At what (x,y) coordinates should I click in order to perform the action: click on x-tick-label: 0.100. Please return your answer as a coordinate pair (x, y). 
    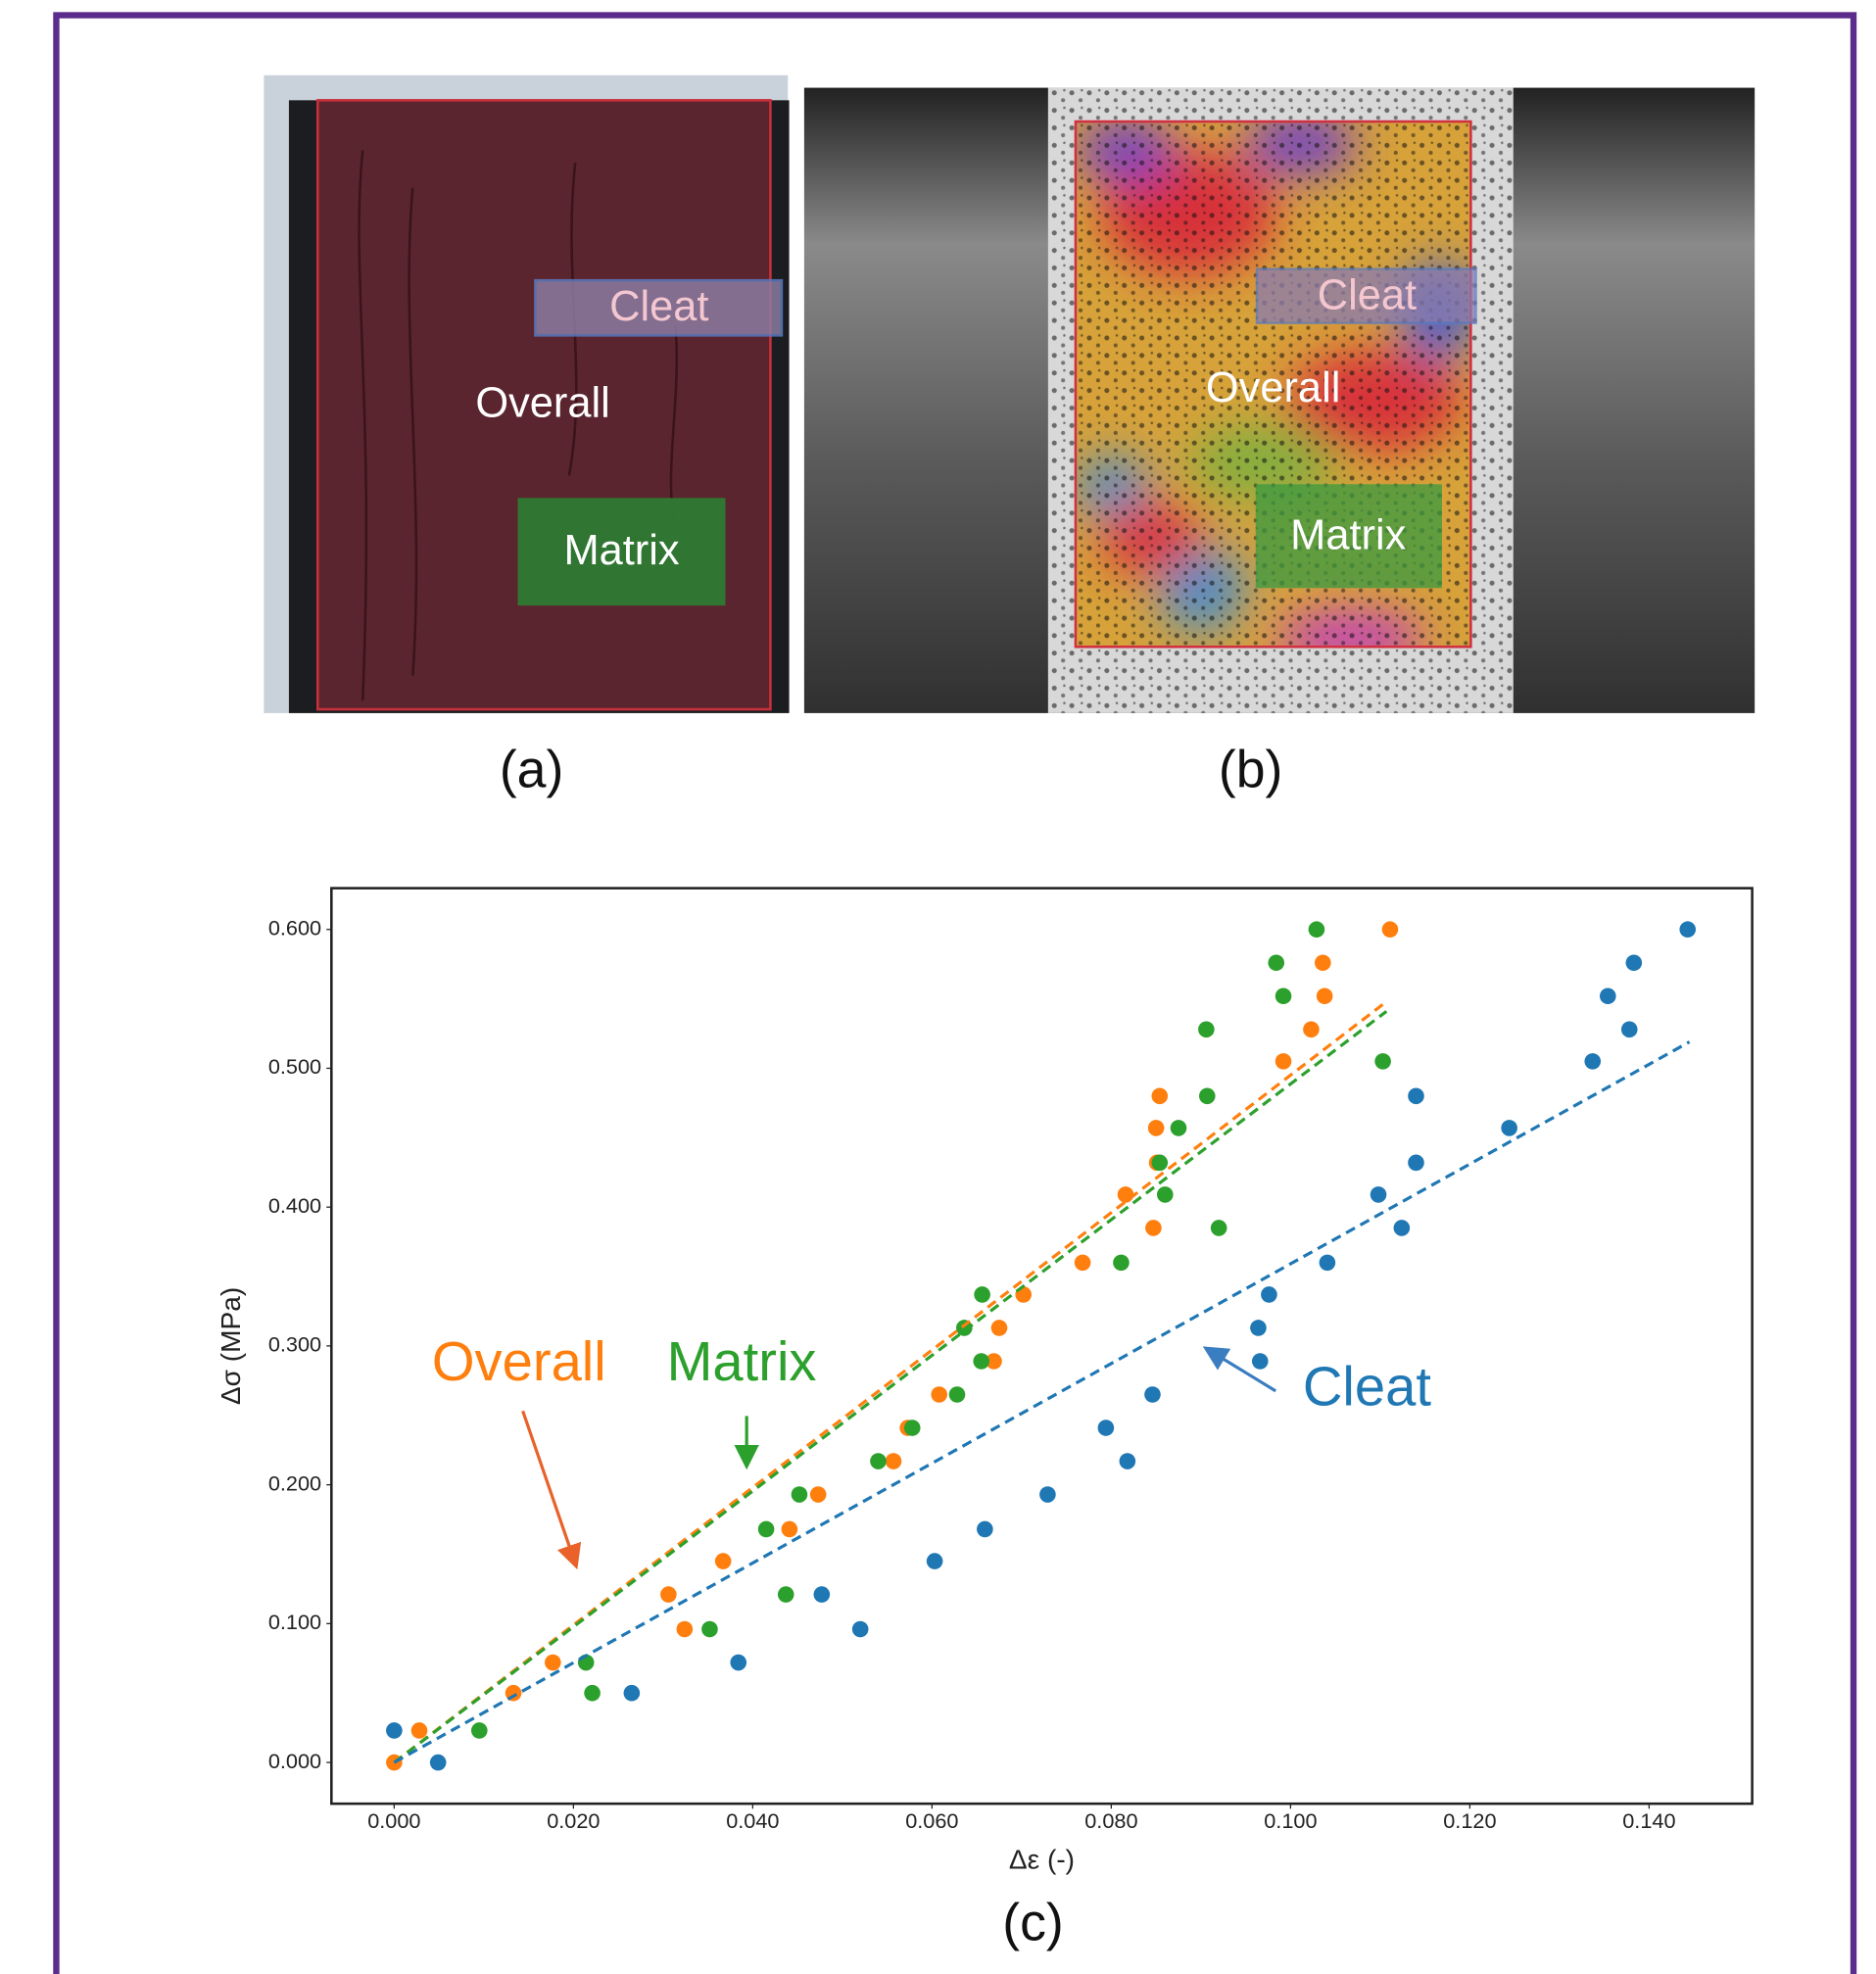
    Looking at the image, I should click on (1291, 1821).